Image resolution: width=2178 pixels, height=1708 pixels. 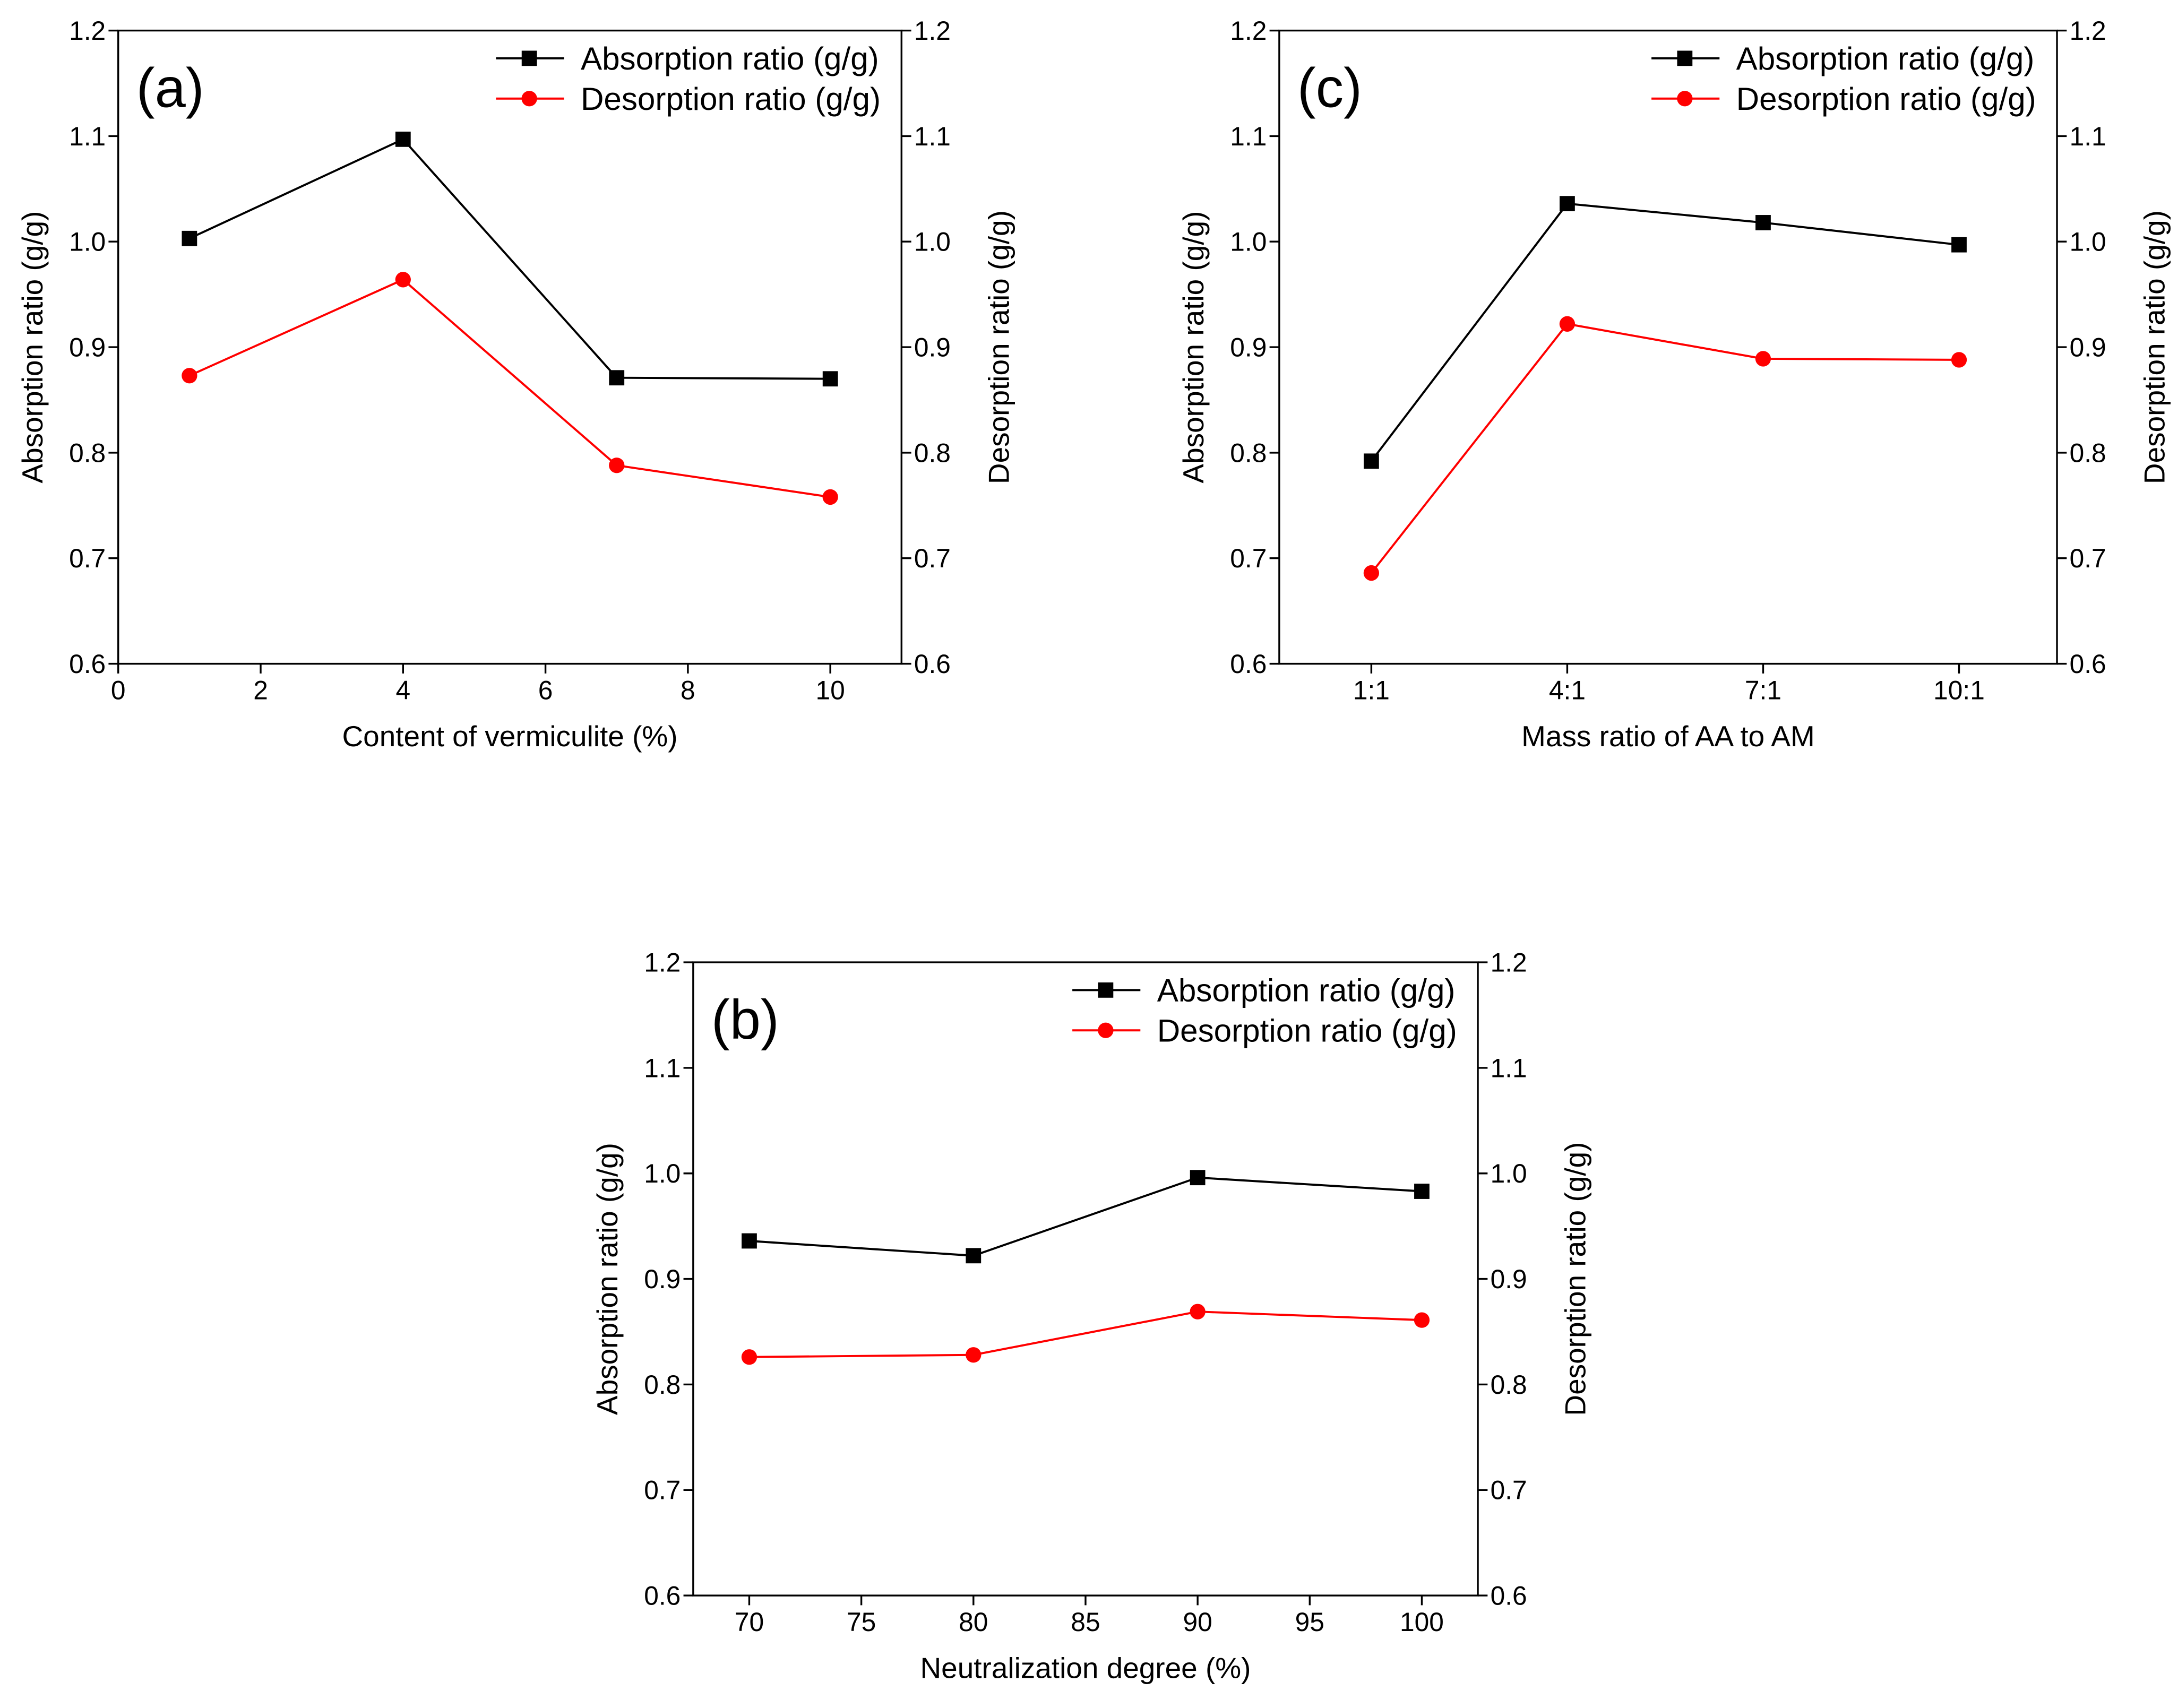 I want to click on panel-label: (a), so click(x=170, y=88).